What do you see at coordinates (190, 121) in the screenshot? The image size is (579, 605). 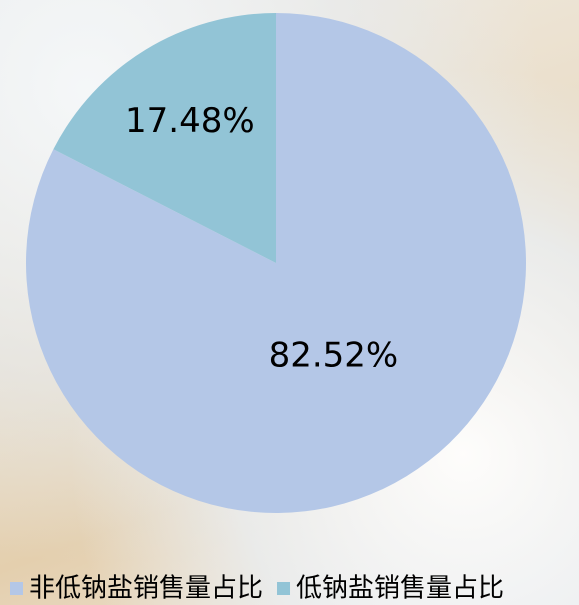 I see `data-label: 17.48%` at bounding box center [190, 121].